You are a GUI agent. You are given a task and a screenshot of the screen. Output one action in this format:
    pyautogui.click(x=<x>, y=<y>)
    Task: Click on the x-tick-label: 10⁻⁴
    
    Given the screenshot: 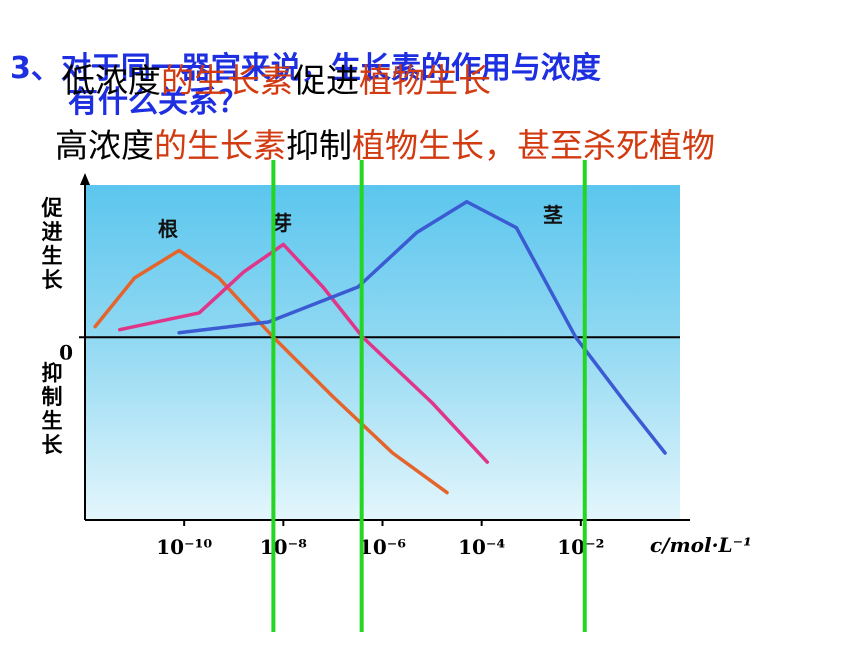 What is the action you would take?
    pyautogui.click(x=481, y=547)
    